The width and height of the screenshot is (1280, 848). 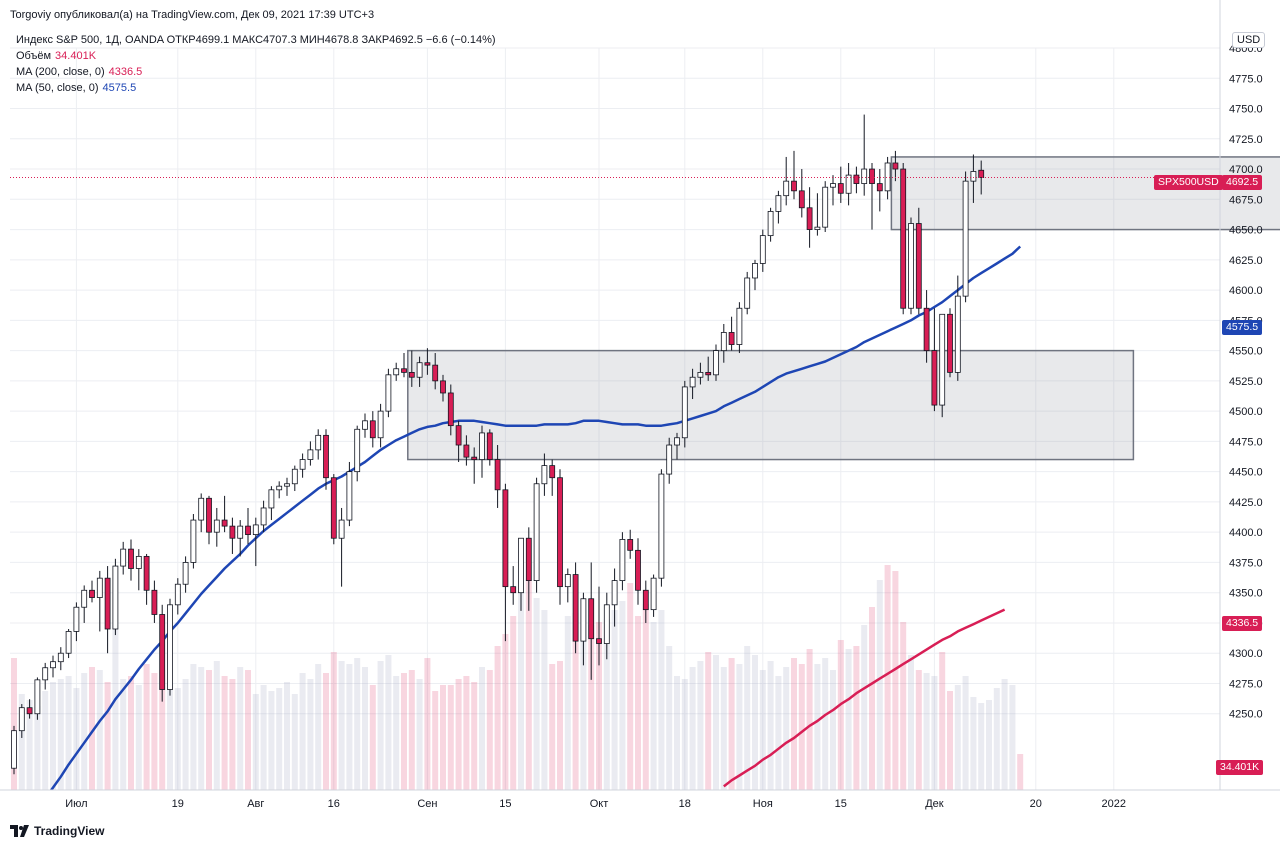 I want to click on tradingview-logo: TradingView, so click(x=57, y=831).